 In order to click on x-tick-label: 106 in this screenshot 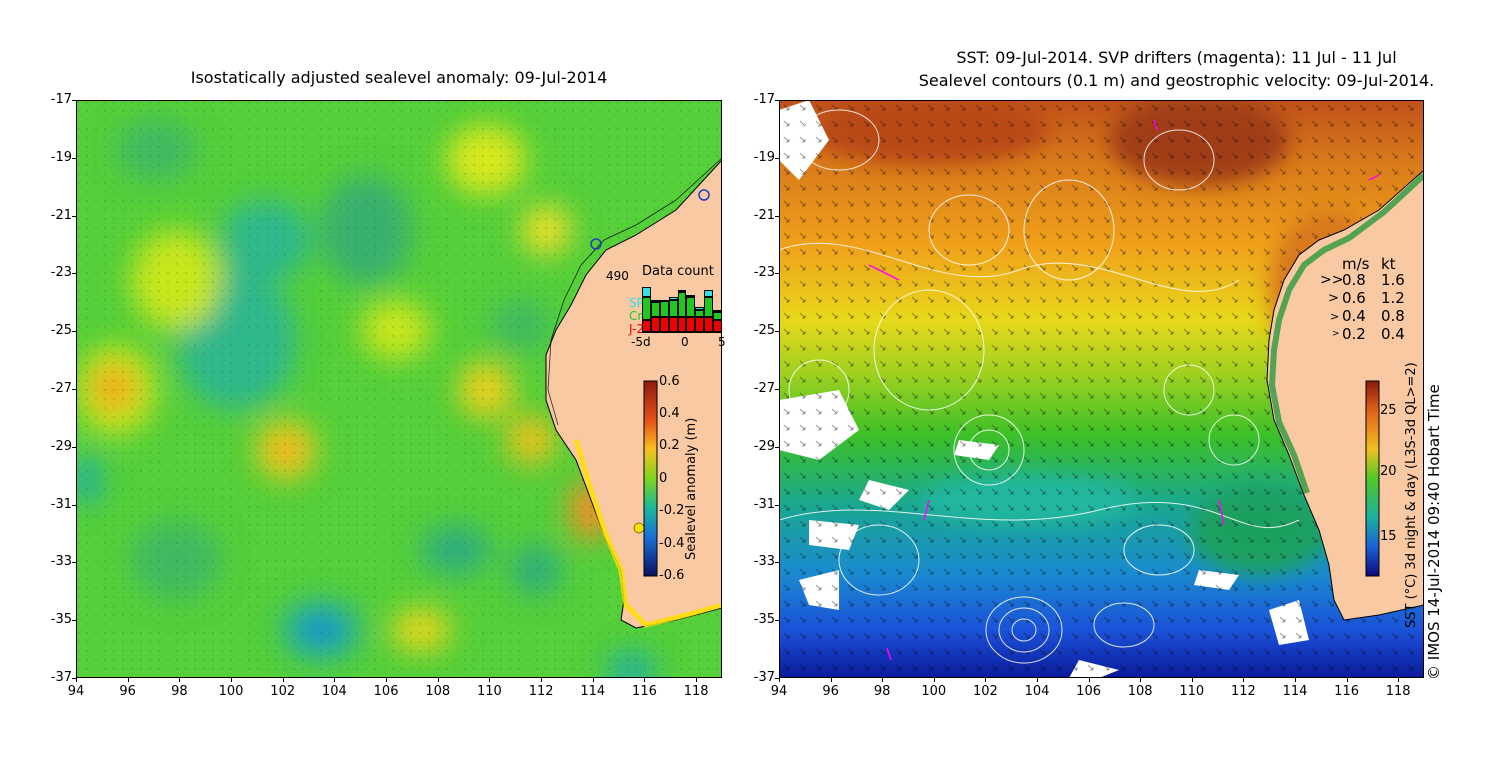, I will do `click(1088, 691)`.